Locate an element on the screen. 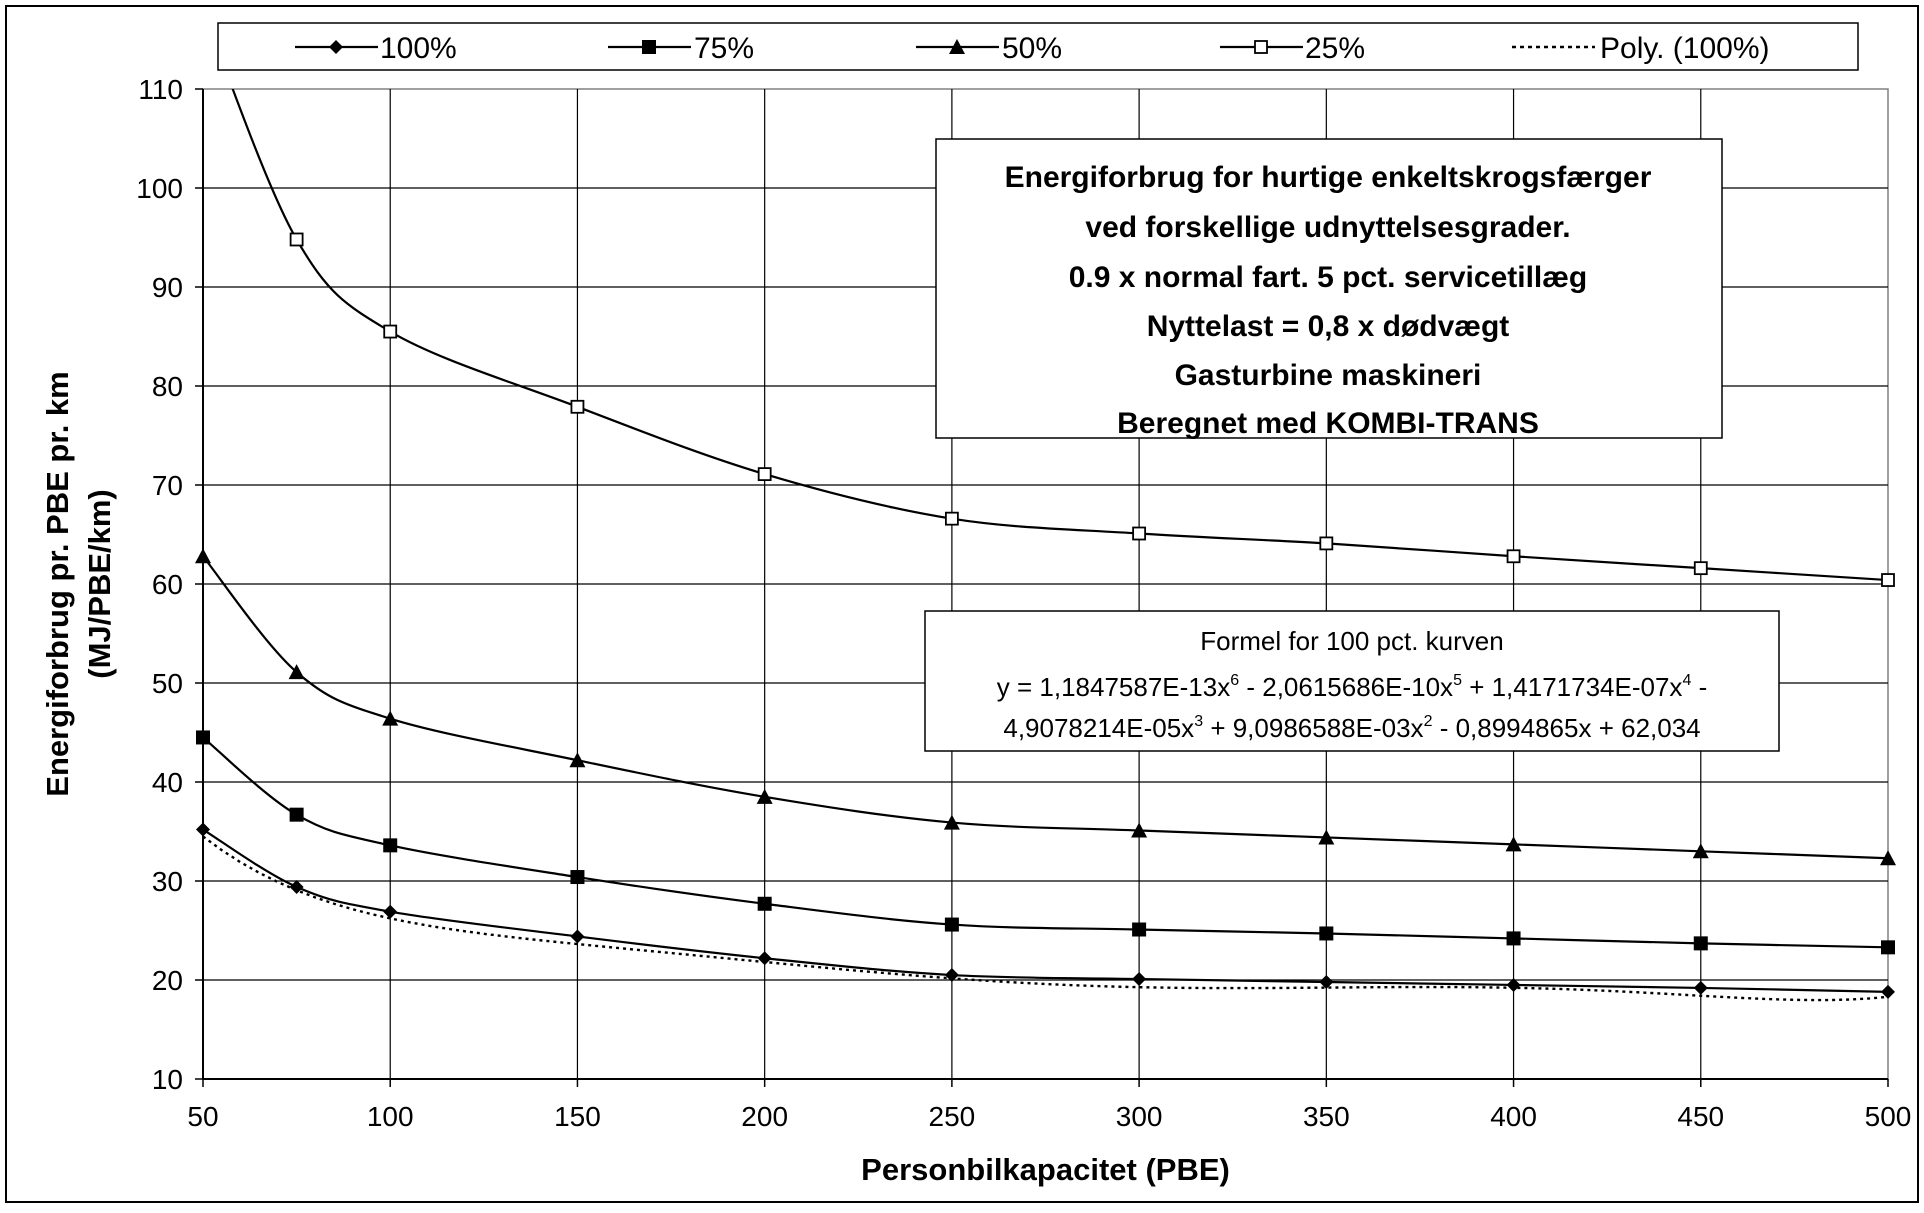 The width and height of the screenshot is (1924, 1213). x-tick-label: 250 is located at coordinates (952, 1116).